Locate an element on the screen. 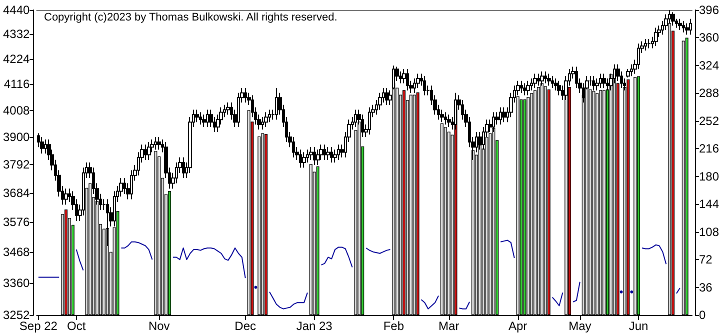 This screenshot has width=725, height=334. y2-tick-label: 0 is located at coordinates (702, 315).